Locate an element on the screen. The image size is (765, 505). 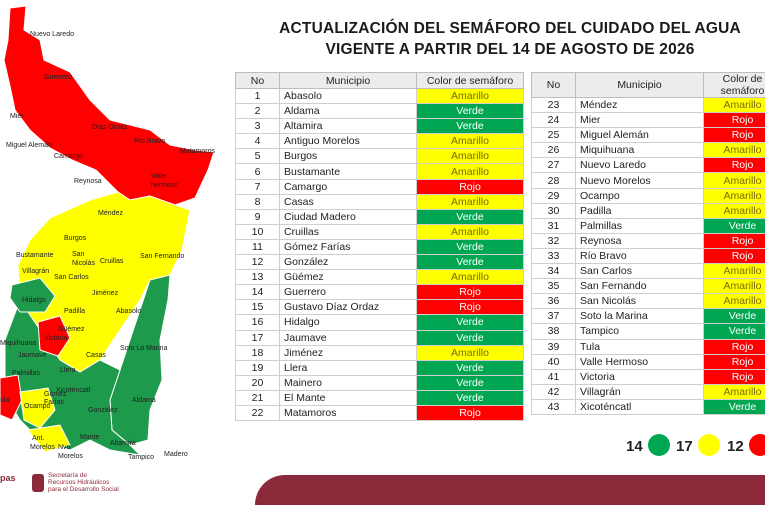
map-label-miguel-aleman: Miguel Alemán is located at coordinates (29, 145).